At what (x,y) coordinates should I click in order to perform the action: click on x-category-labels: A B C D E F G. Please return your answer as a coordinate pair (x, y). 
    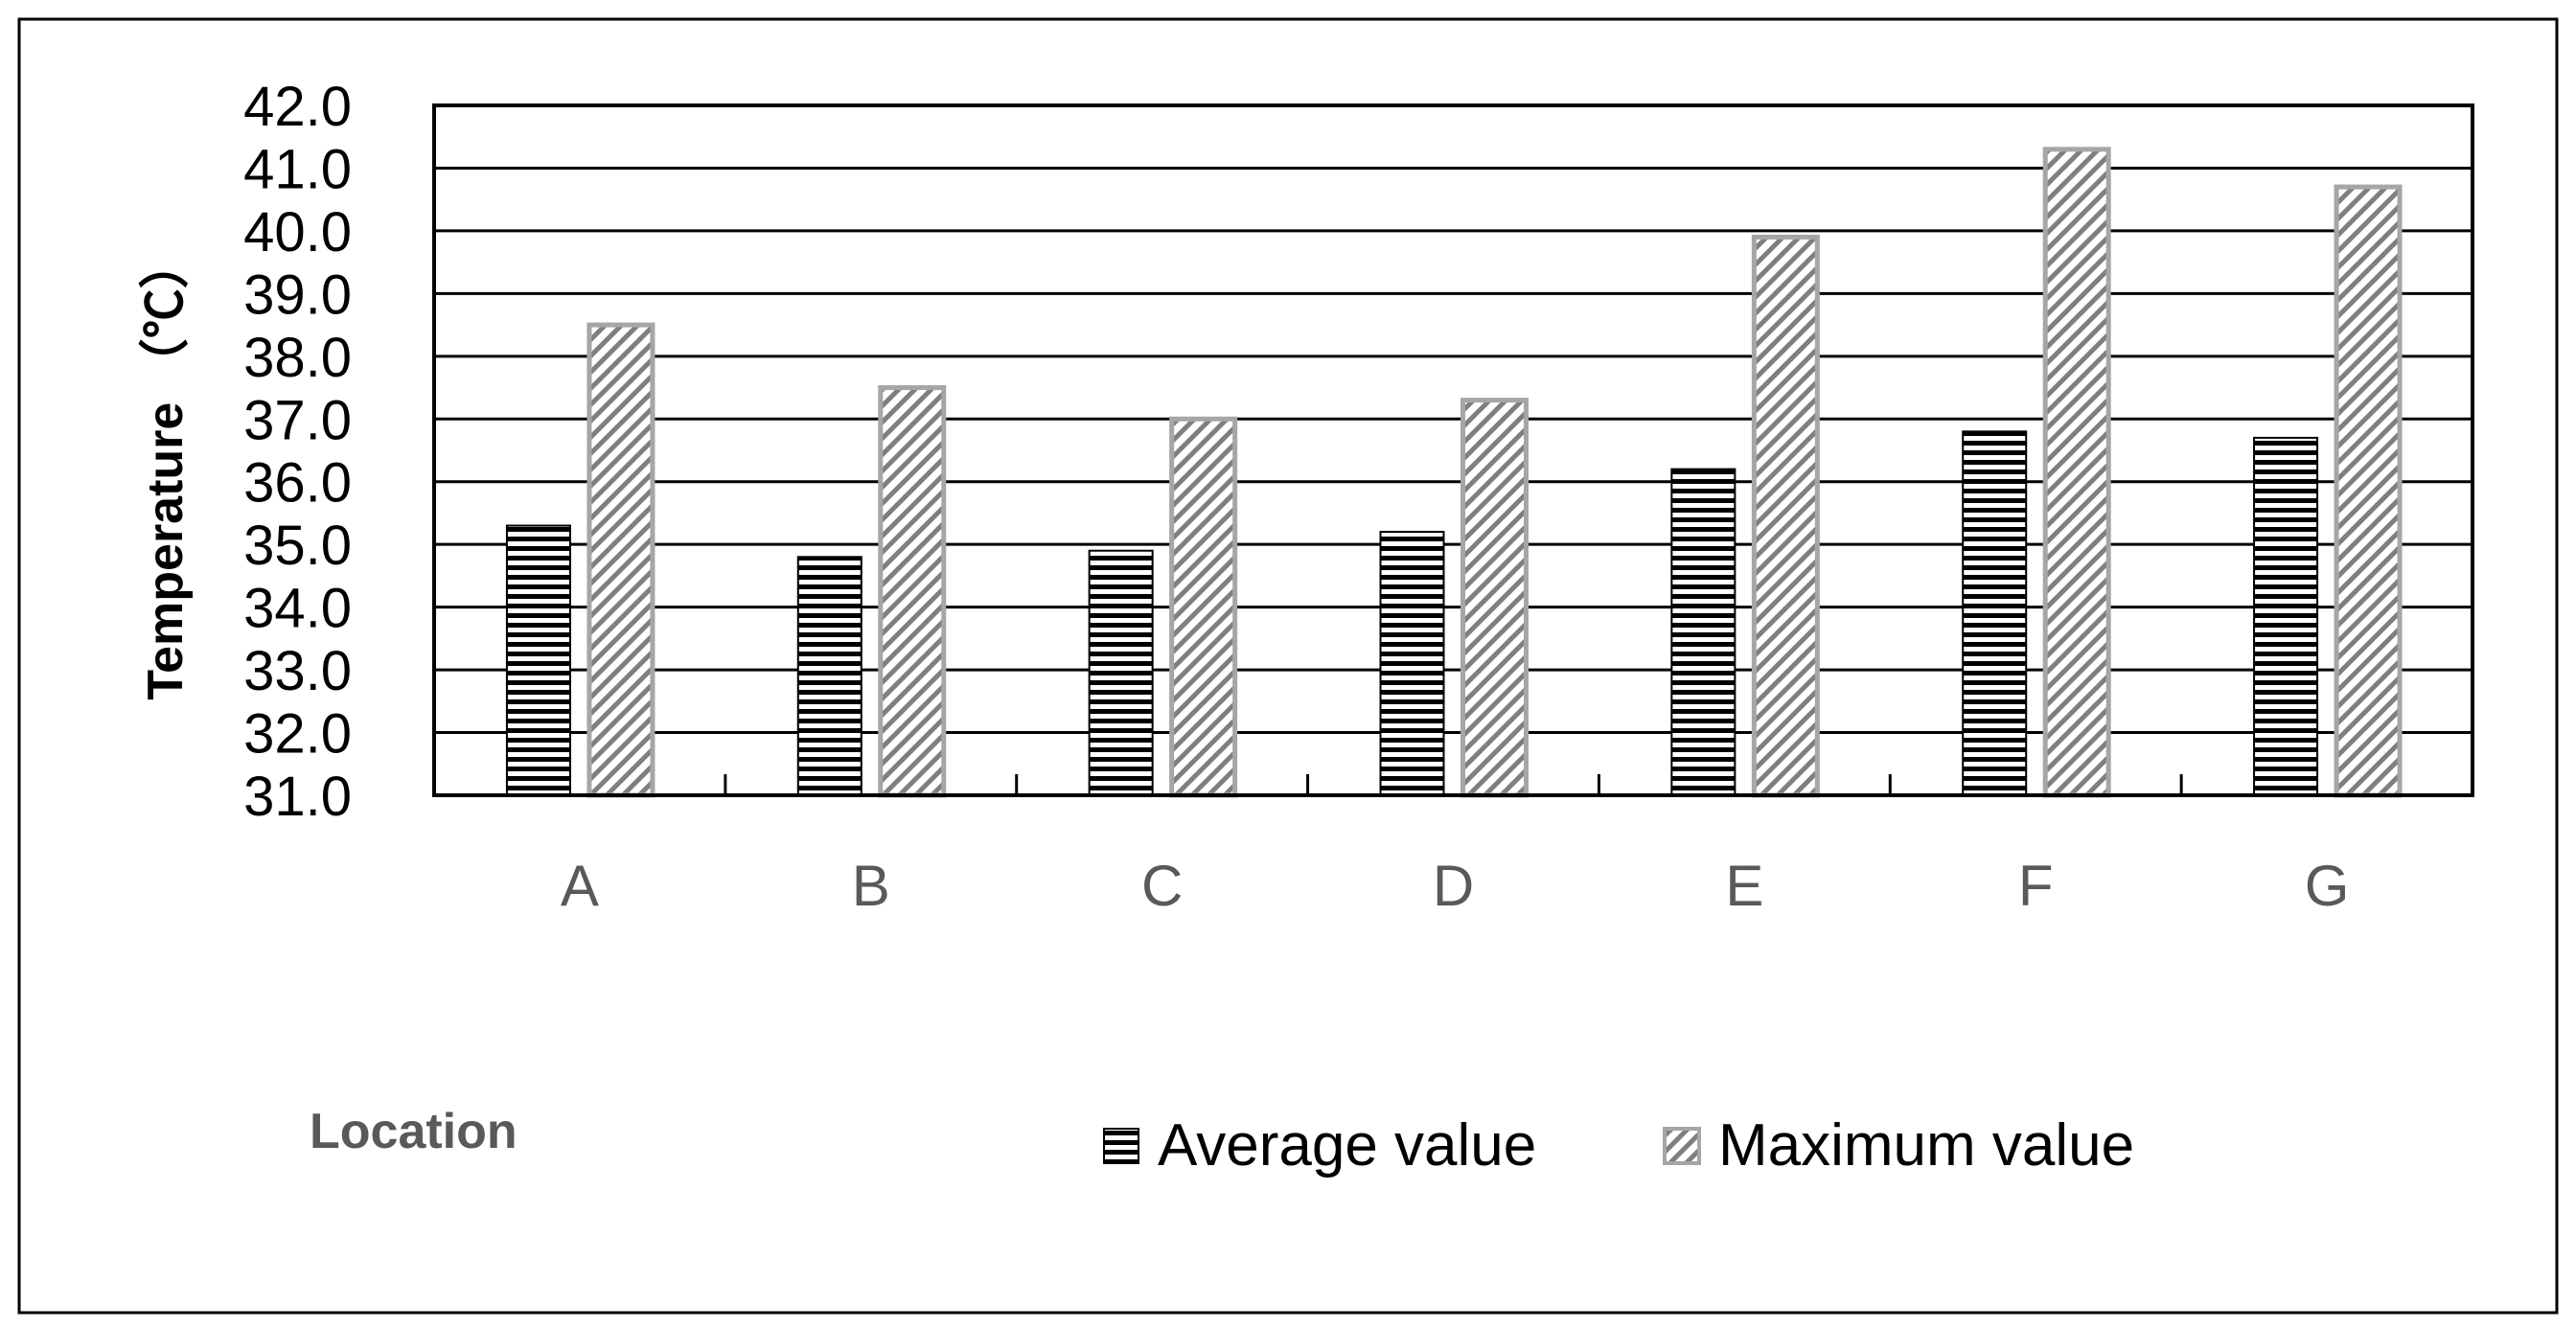
    Looking at the image, I should click on (1455, 886).